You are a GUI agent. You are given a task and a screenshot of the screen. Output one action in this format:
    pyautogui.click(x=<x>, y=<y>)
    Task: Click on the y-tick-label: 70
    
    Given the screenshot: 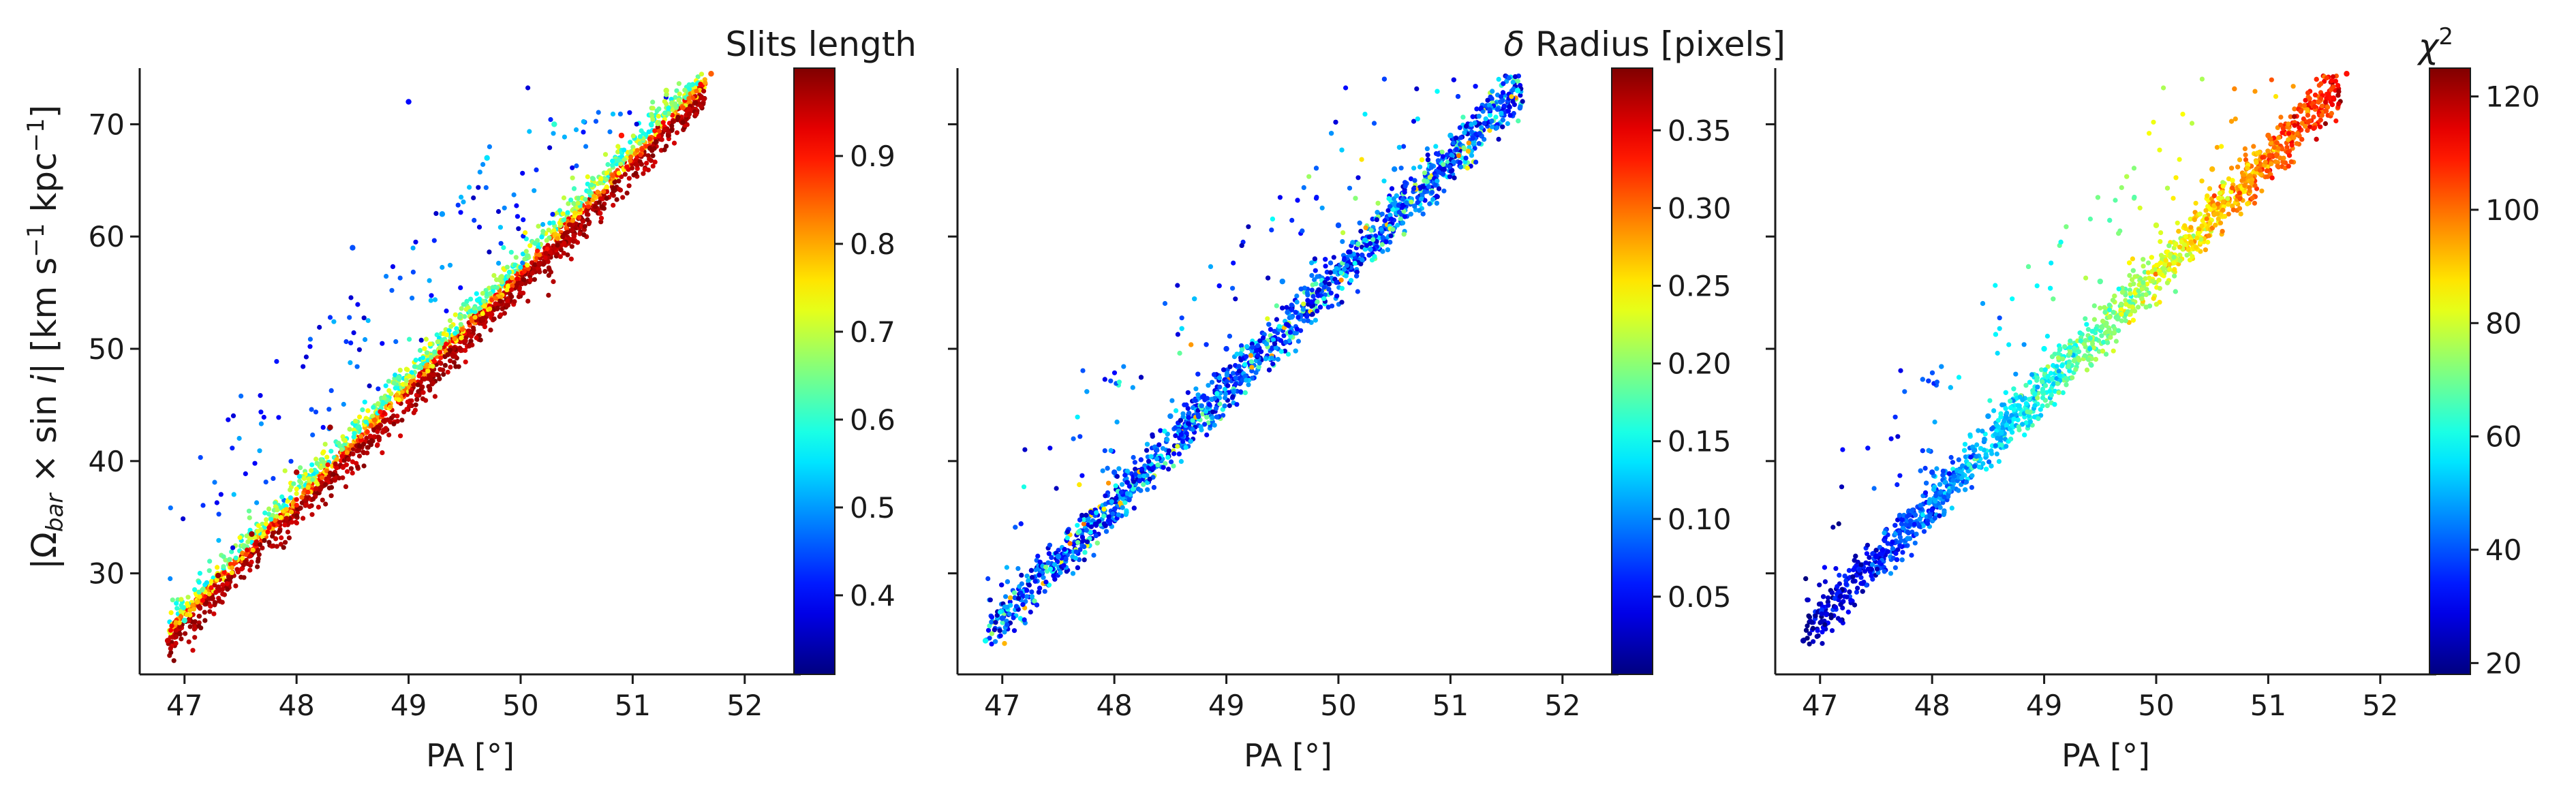 What is the action you would take?
    pyautogui.click(x=107, y=124)
    